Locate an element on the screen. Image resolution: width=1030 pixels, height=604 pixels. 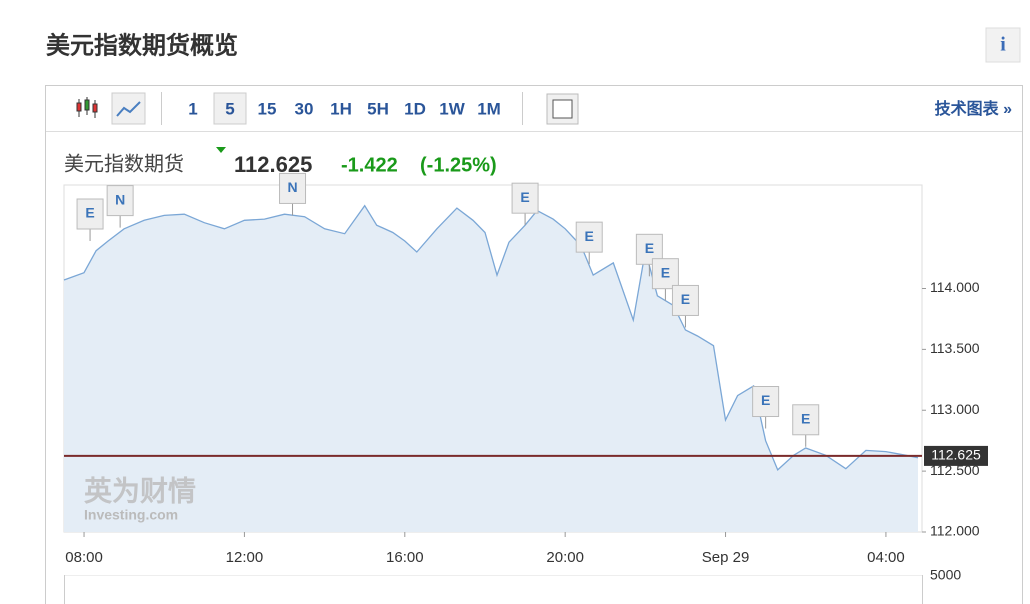
x-tick-label: Sep 29 is located at coordinates (726, 557).